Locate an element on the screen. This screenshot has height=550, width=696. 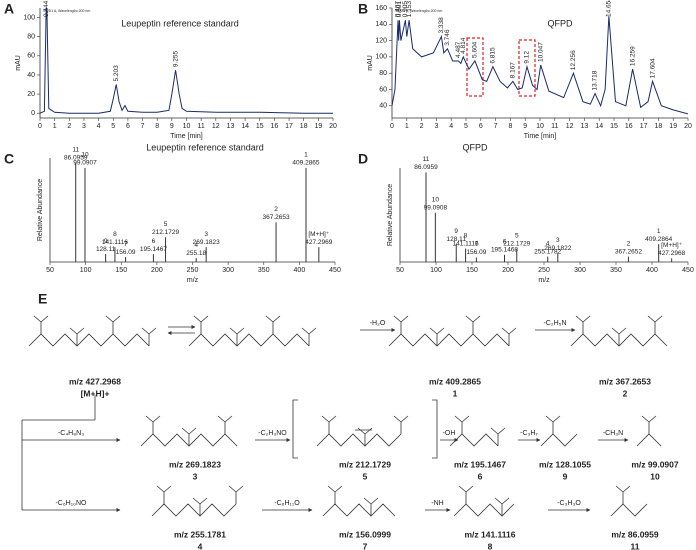
highlight-box is located at coordinates (527, 68).